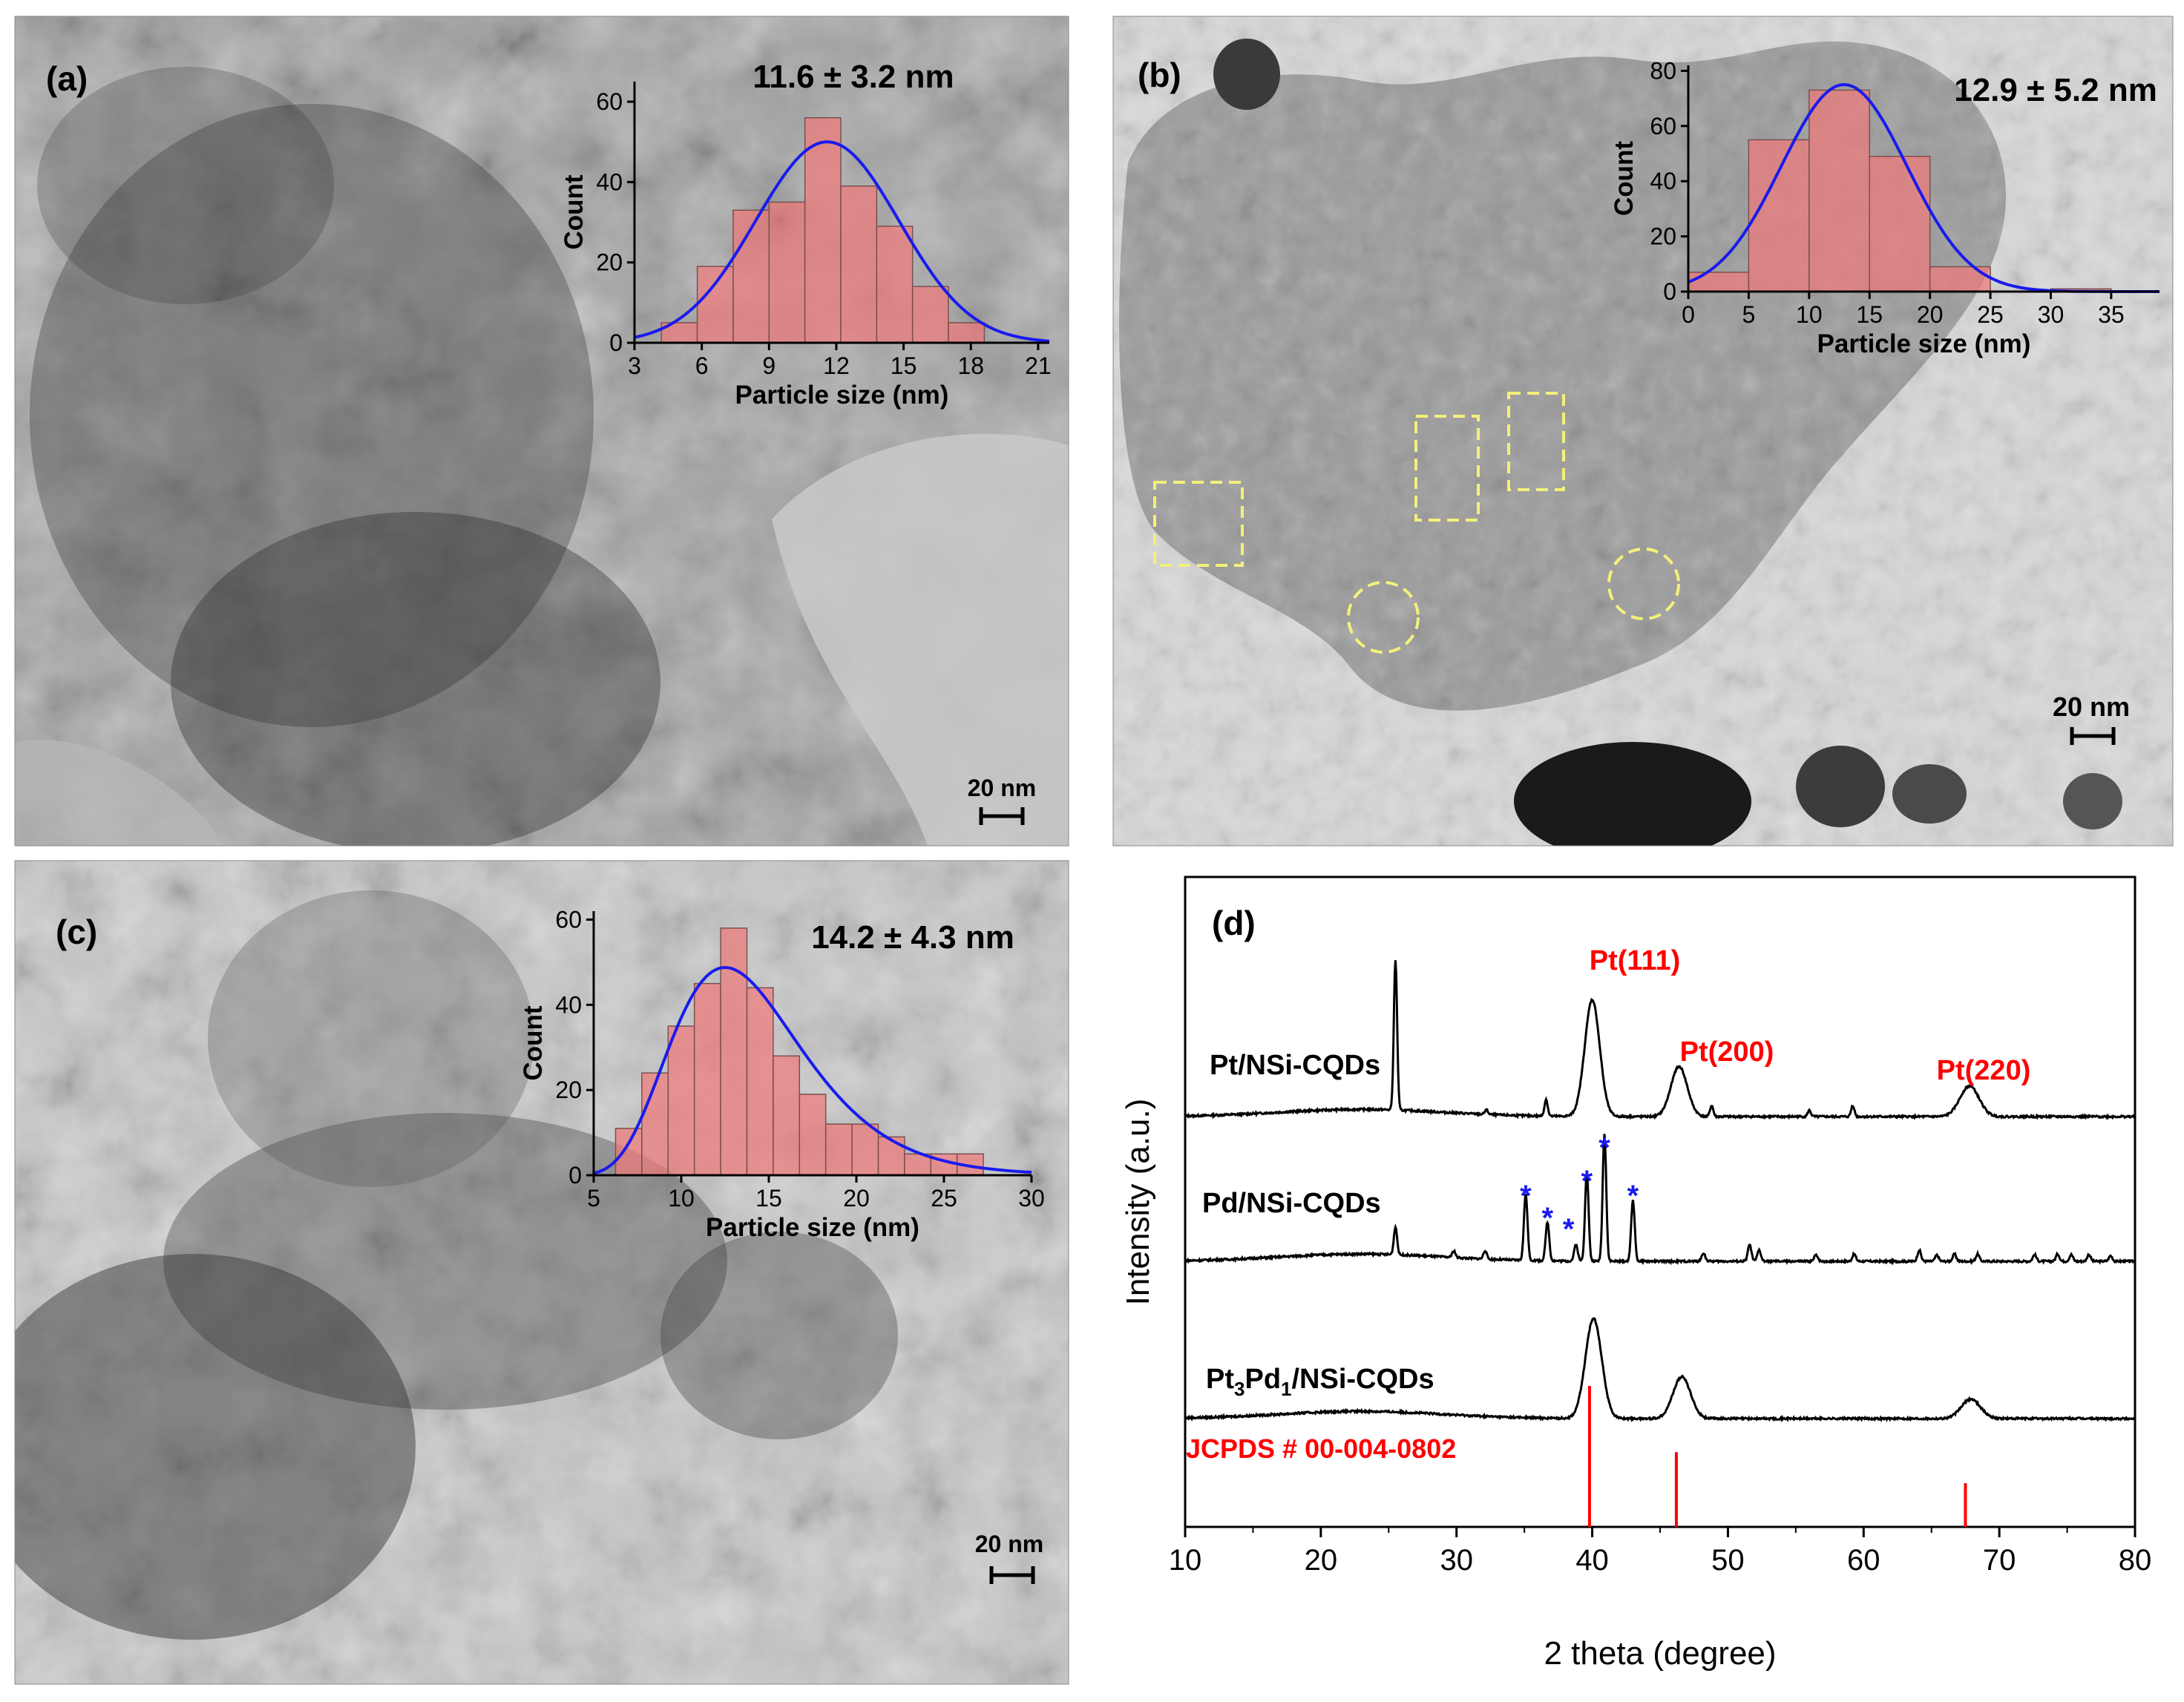 The height and width of the screenshot is (1702, 2184). What do you see at coordinates (1864, 1560) in the screenshot?
I see `xrd-x-tick-label: 60` at bounding box center [1864, 1560].